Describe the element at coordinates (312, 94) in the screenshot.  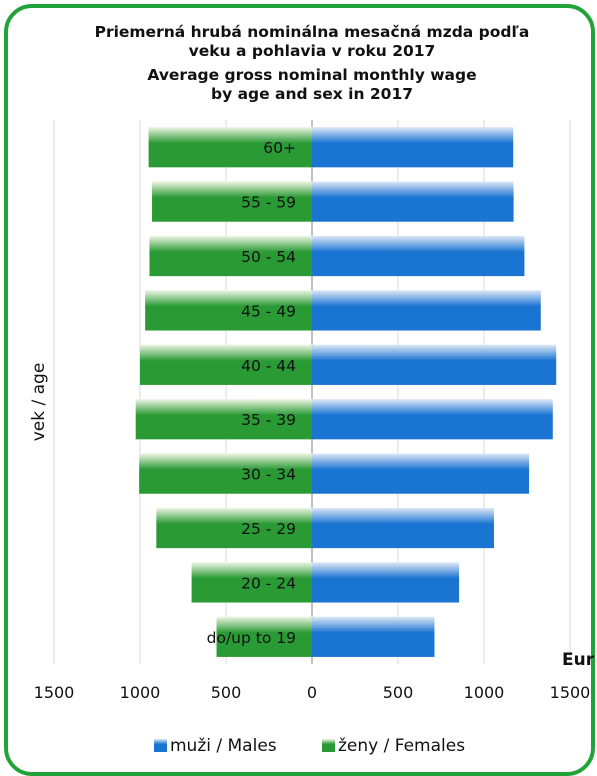
I see `chart-title-line: by age and sex in 2017` at that location.